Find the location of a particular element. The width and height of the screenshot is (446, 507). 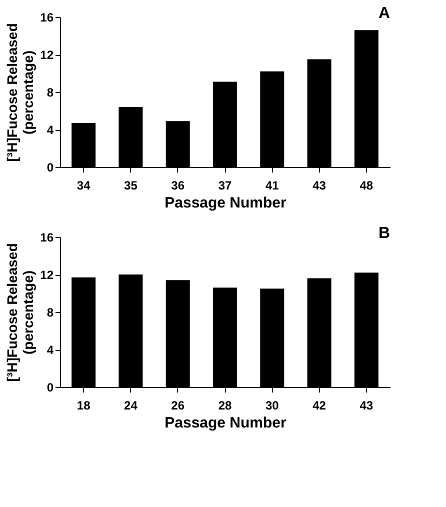

x-tick-label: 41 is located at coordinates (272, 185).